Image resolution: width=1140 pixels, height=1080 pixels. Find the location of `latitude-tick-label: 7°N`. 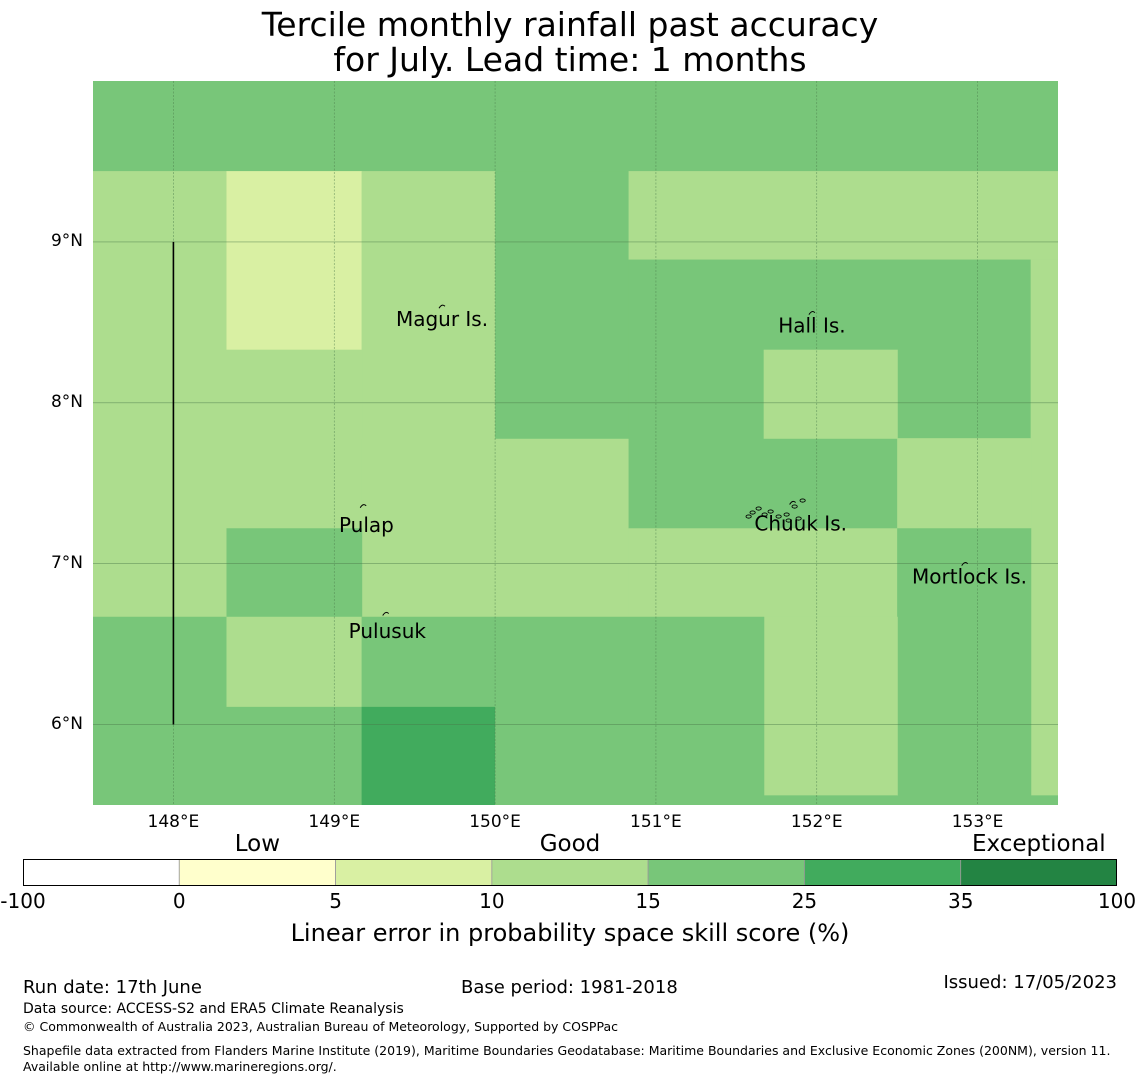

latitude-tick-label: 7°N is located at coordinates (66, 562).